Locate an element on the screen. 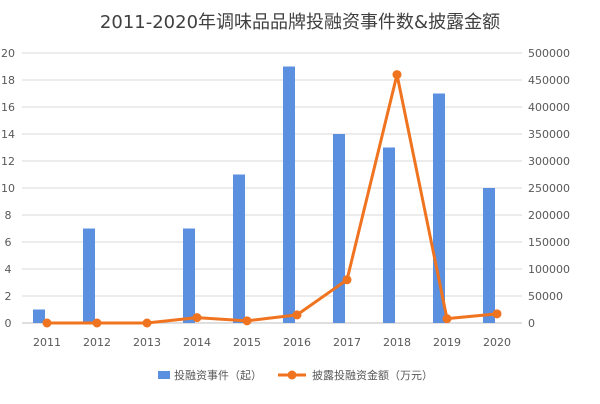  y-left-tick-label: 16 is located at coordinates (8, 107).